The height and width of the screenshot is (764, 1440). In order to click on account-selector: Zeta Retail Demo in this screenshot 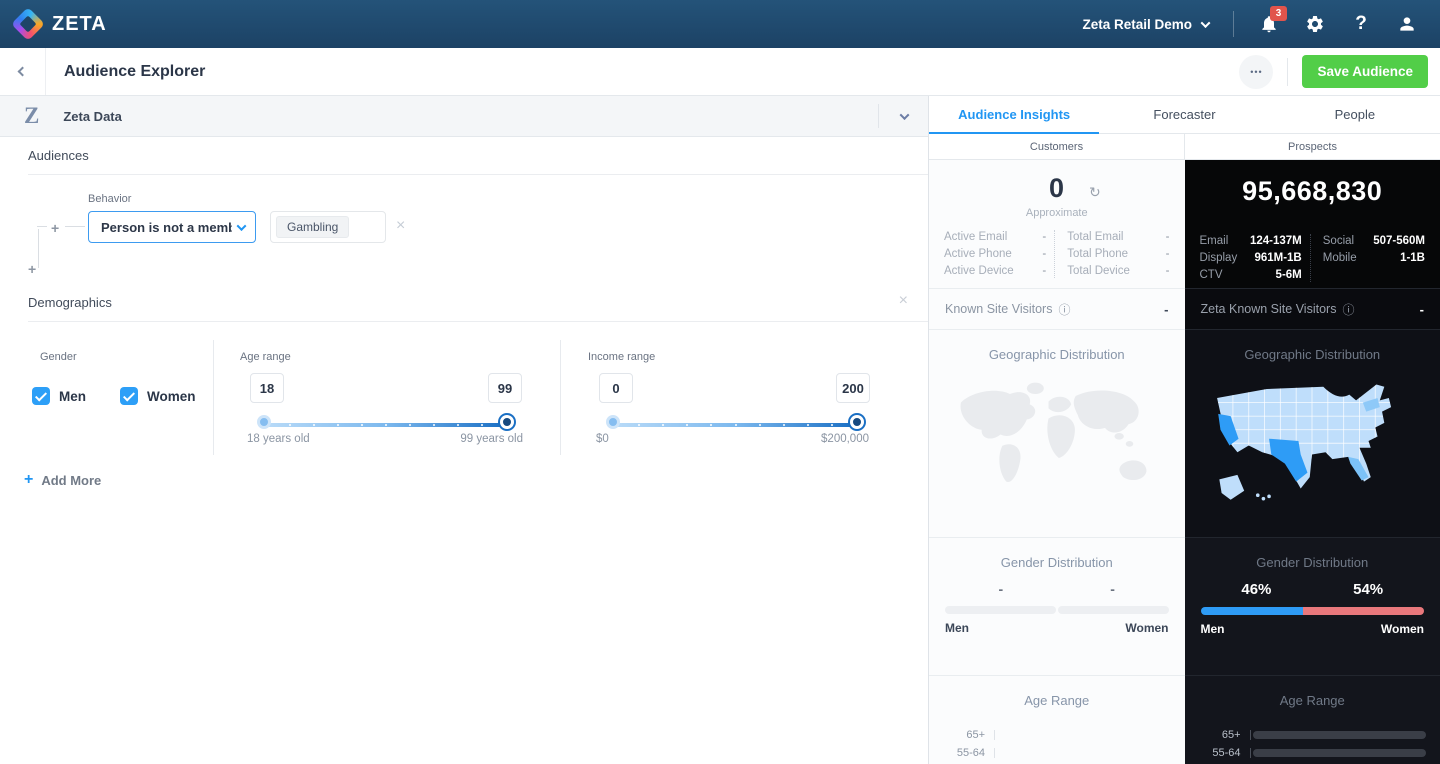, I will do `click(1146, 24)`.